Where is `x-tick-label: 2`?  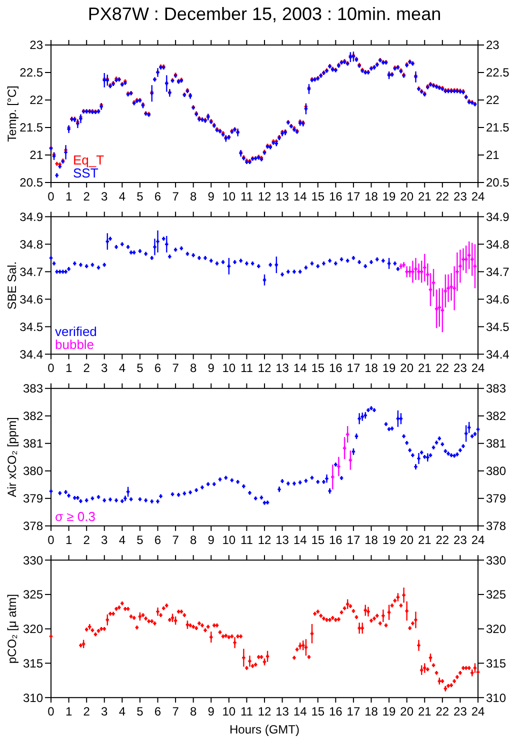 x-tick-label: 2 is located at coordinates (86, 711).